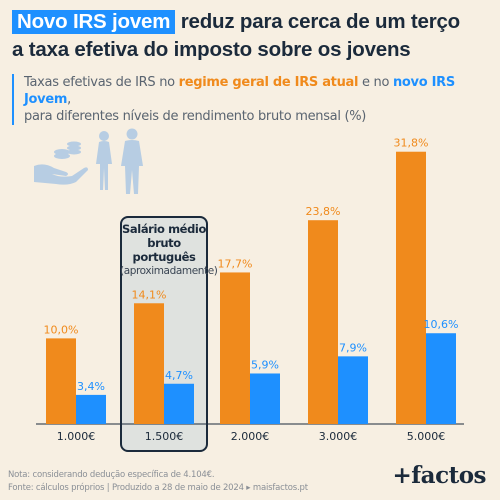 Image resolution: width=500 pixels, height=500 pixels. What do you see at coordinates (76, 436) in the screenshot?
I see `category-label-1: 1.000€` at bounding box center [76, 436].